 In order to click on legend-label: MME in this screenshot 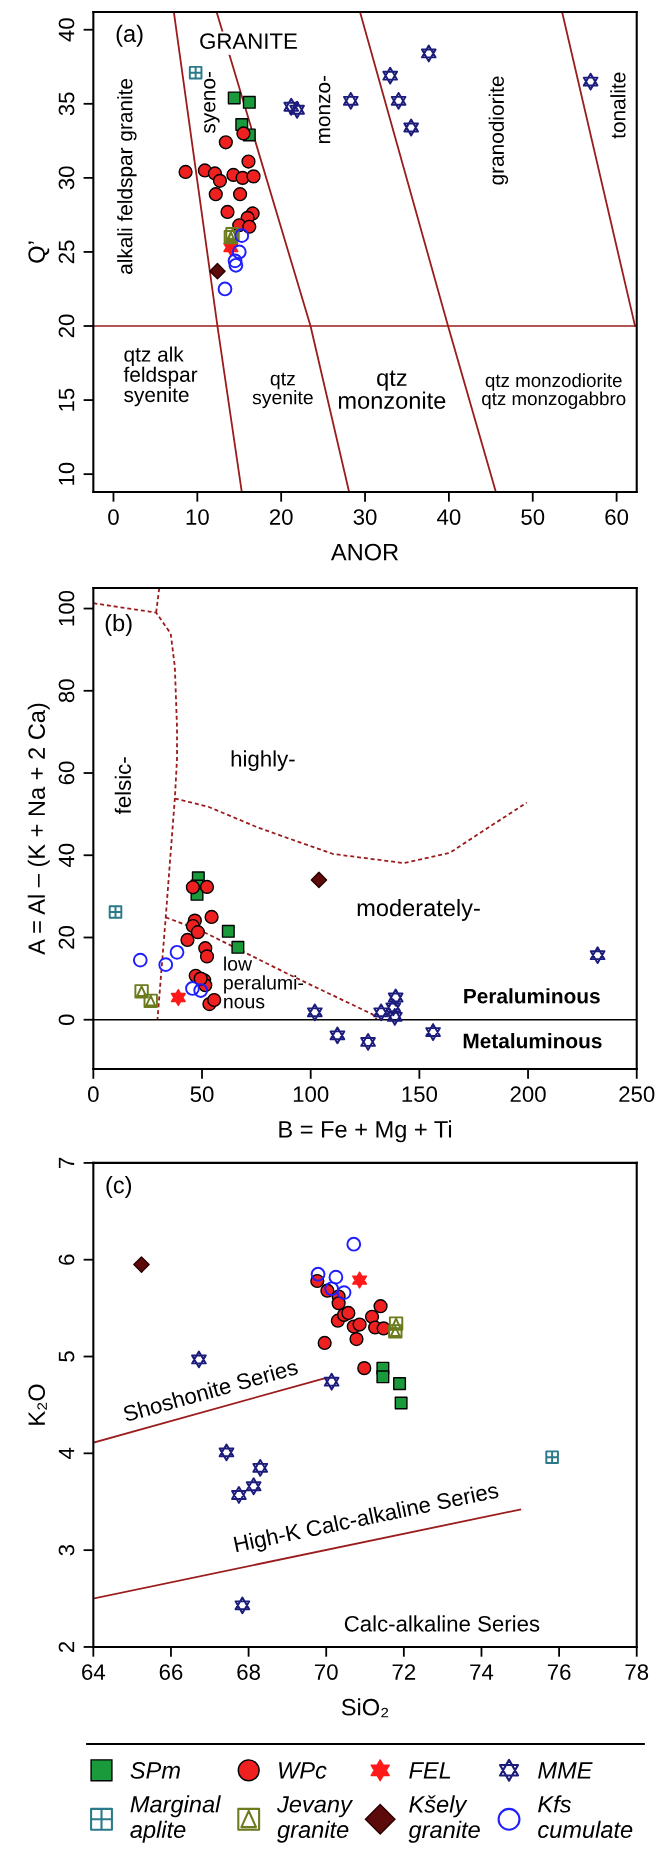, I will do `click(565, 1770)`.